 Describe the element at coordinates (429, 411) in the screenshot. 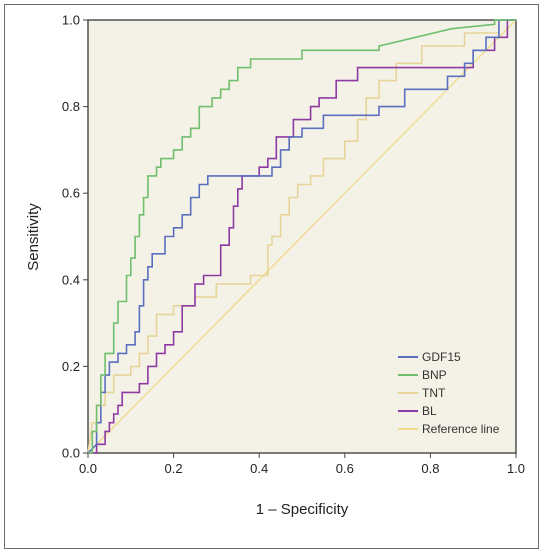

I see `legend-label-bl: BL` at that location.